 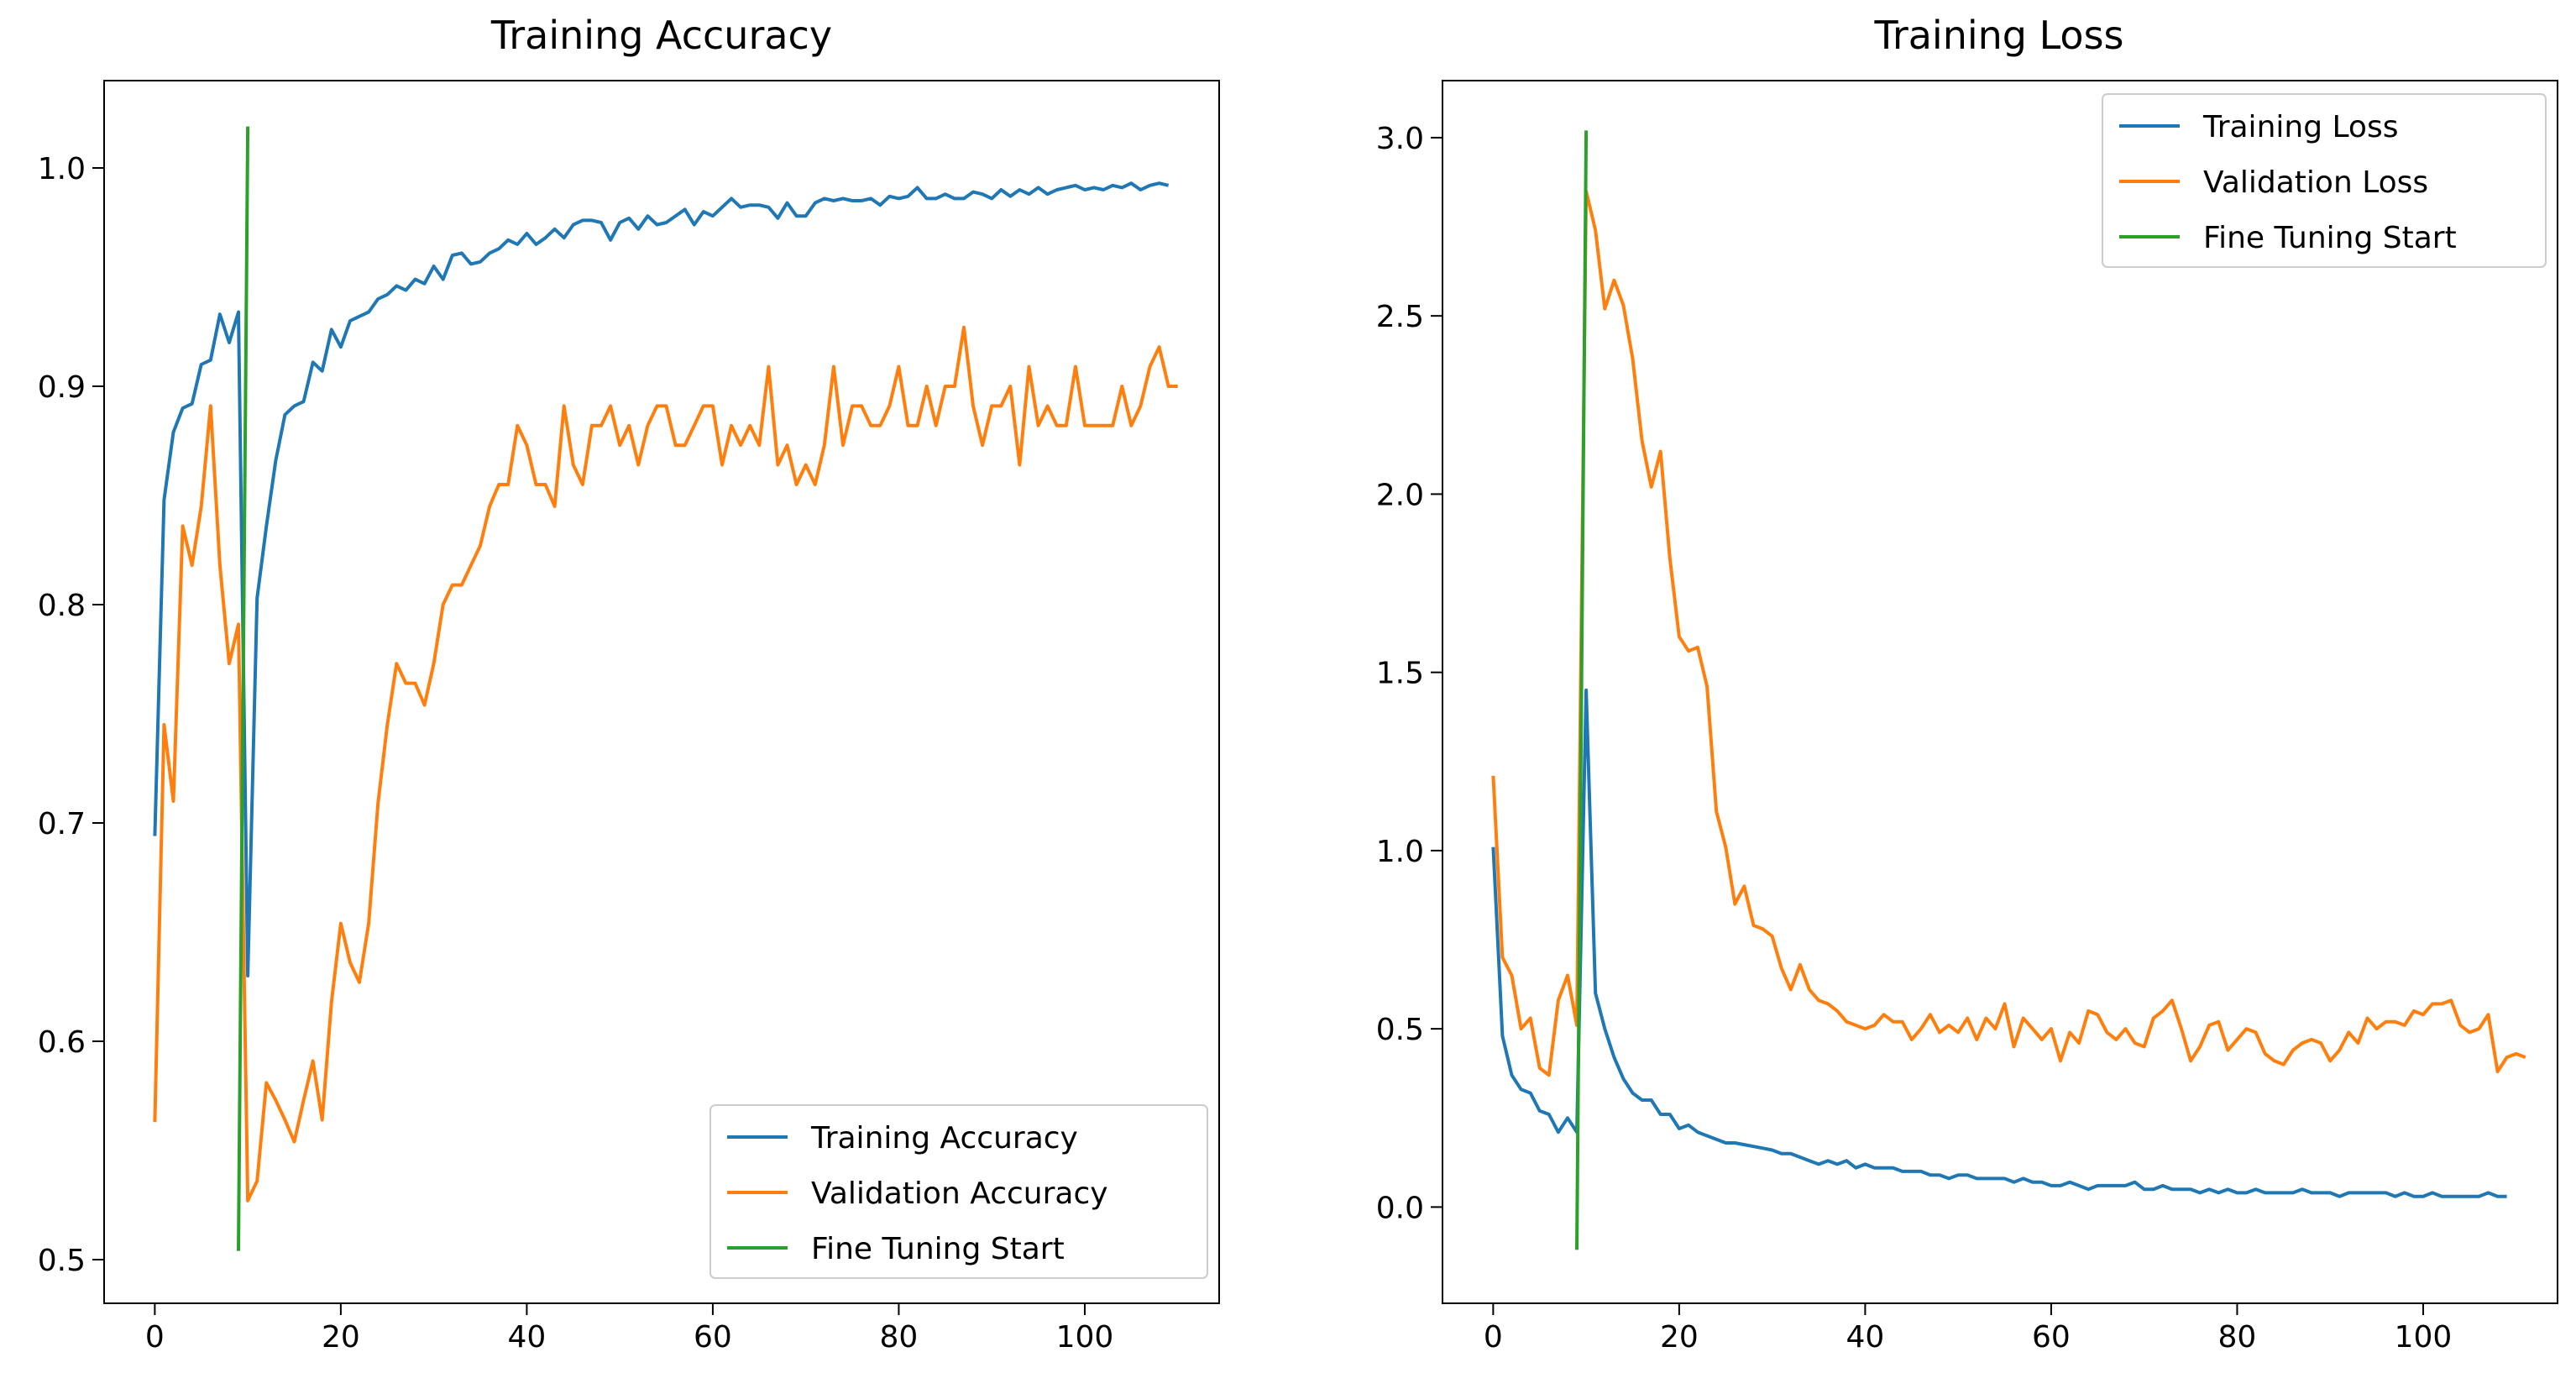 What do you see at coordinates (2315, 182) in the screenshot?
I see `legend-label: Validation Loss` at bounding box center [2315, 182].